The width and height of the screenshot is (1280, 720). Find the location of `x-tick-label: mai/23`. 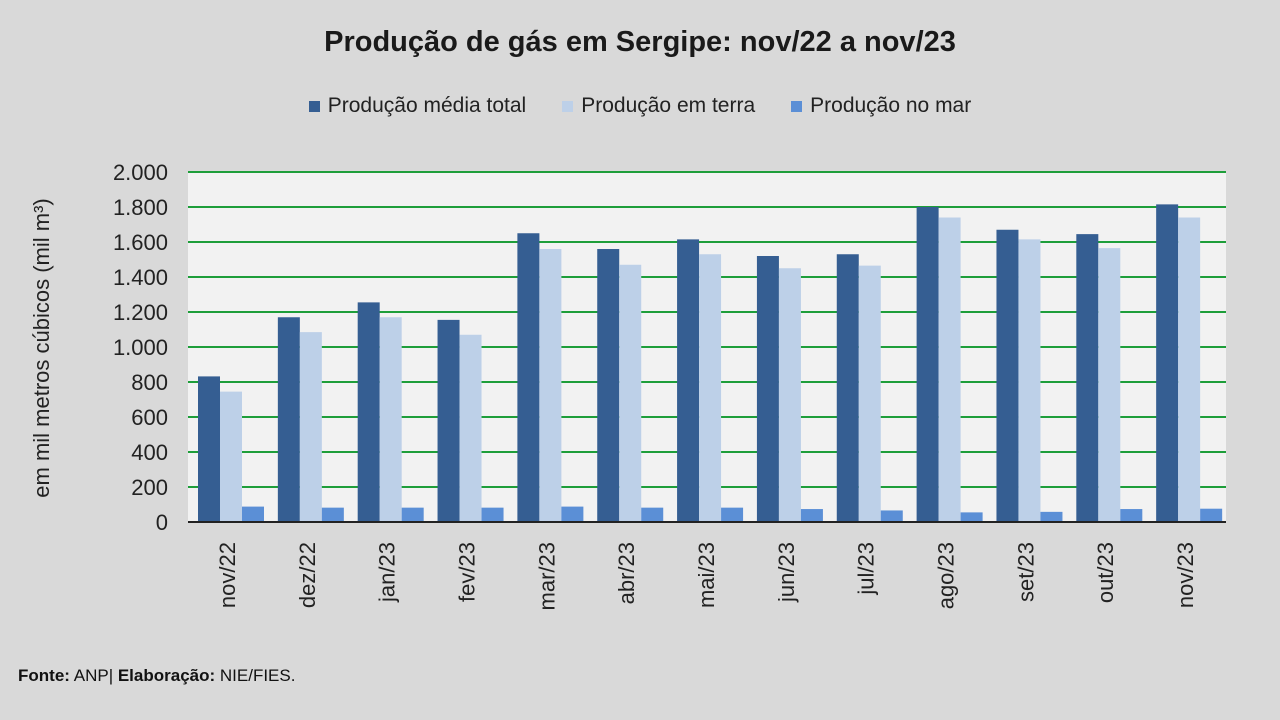

x-tick-label: mai/23 is located at coordinates (706, 575).